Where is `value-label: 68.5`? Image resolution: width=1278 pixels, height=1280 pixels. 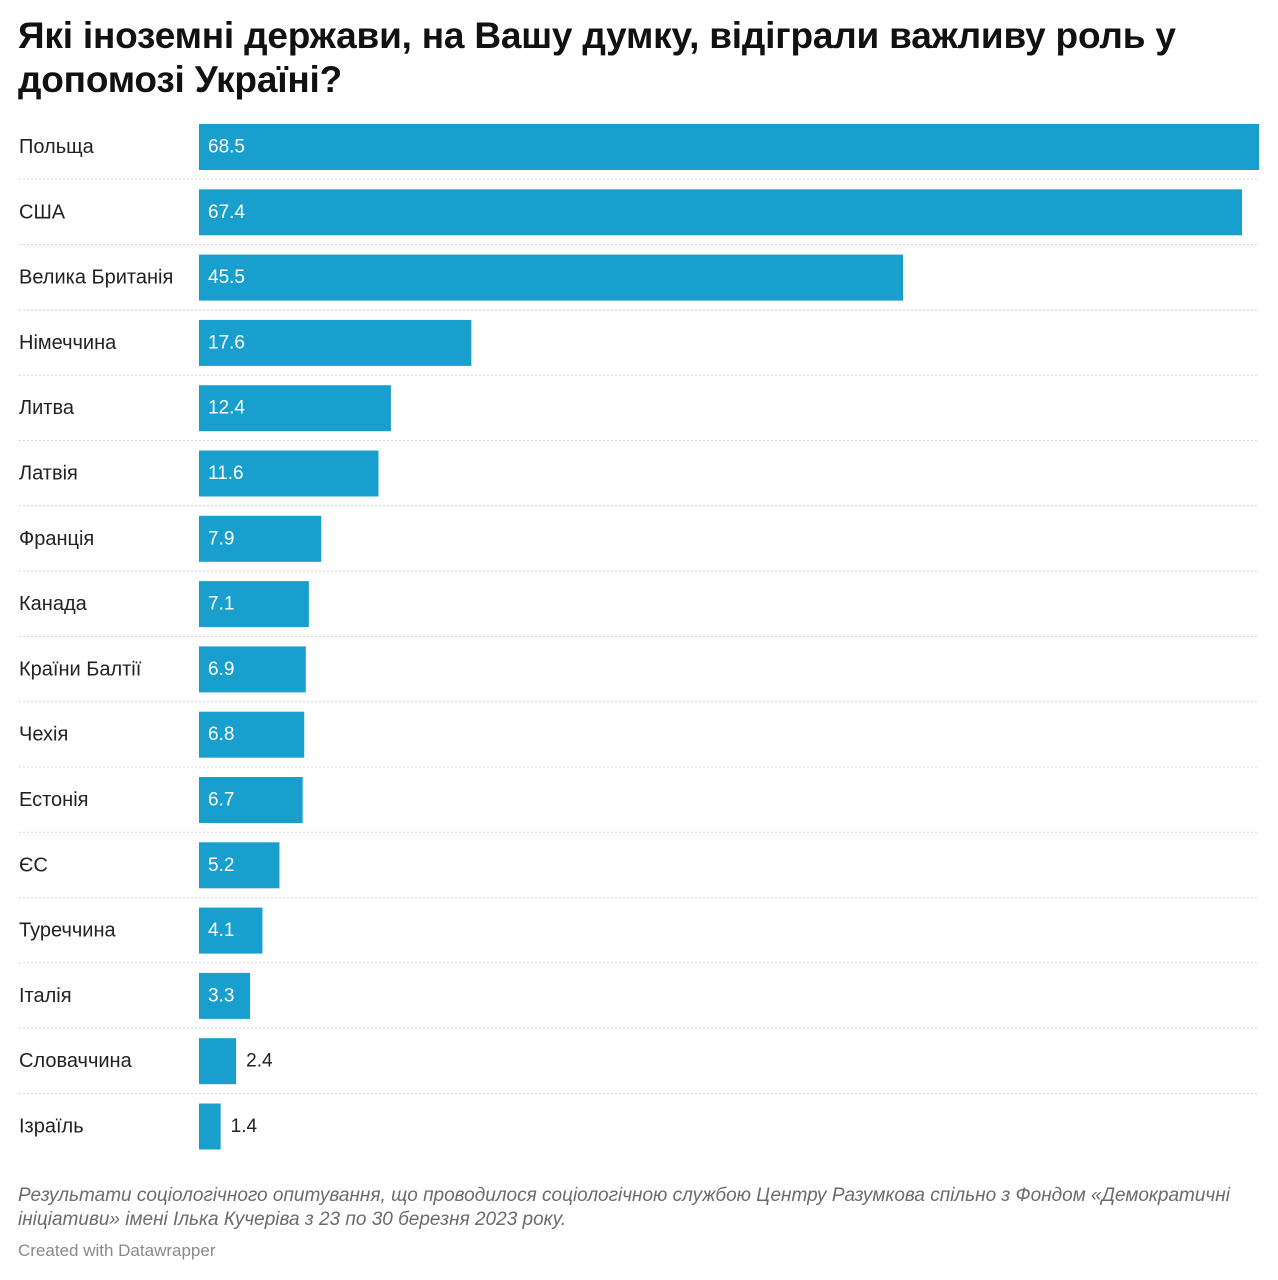
value-label: 68.5 is located at coordinates (226, 147).